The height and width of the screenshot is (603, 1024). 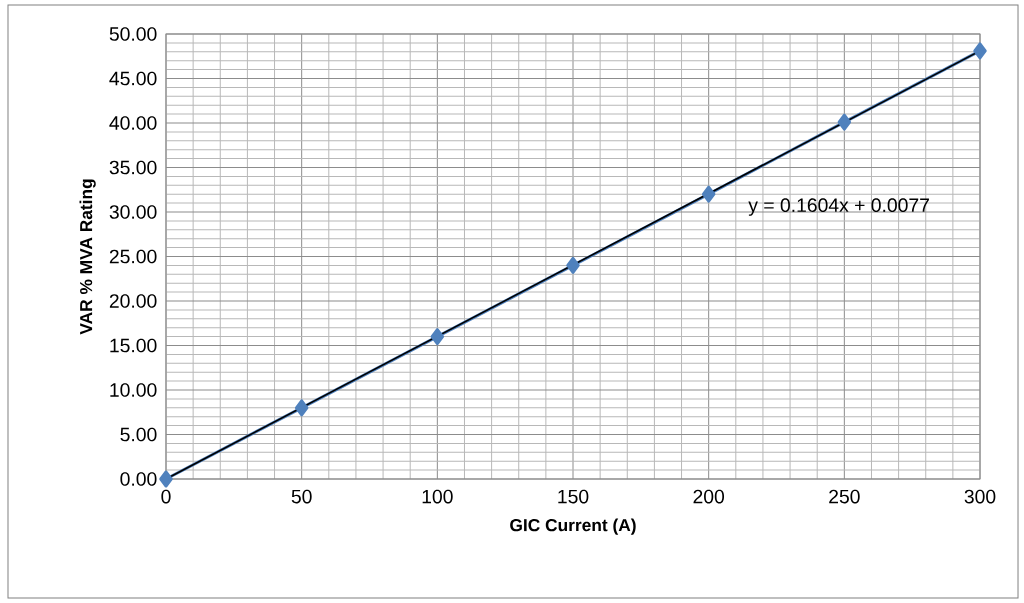 I want to click on y-tick-label: 30.00, so click(x=133, y=212).